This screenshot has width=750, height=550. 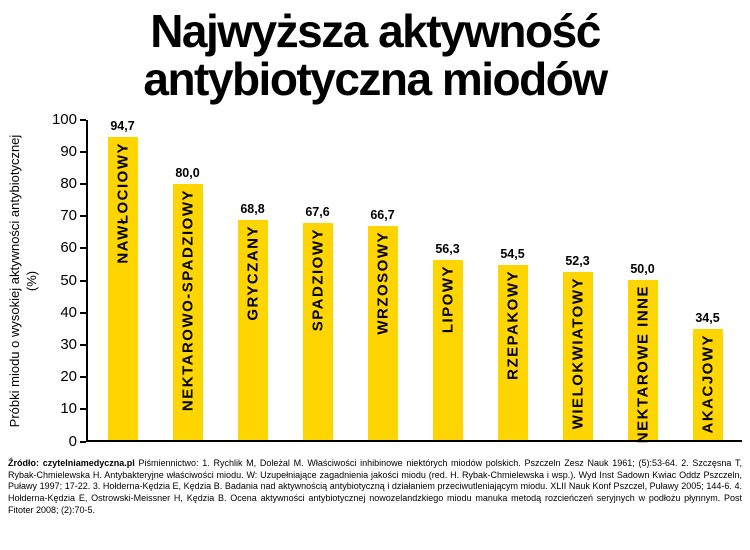 I want to click on y-tick-label: 50, so click(x=68, y=280).